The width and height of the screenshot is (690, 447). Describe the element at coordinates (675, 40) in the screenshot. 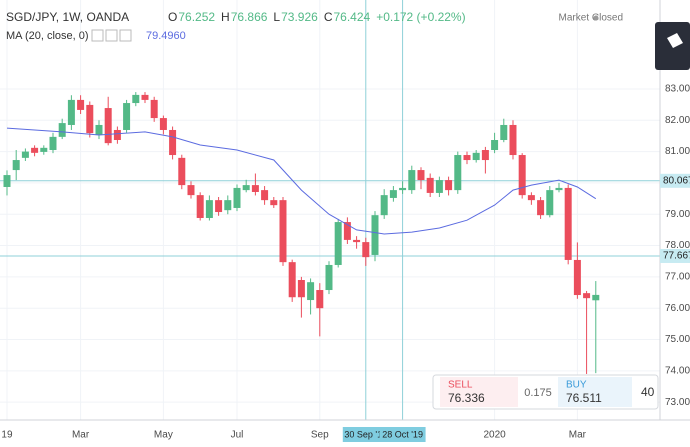

I see `icon-glyph` at that location.